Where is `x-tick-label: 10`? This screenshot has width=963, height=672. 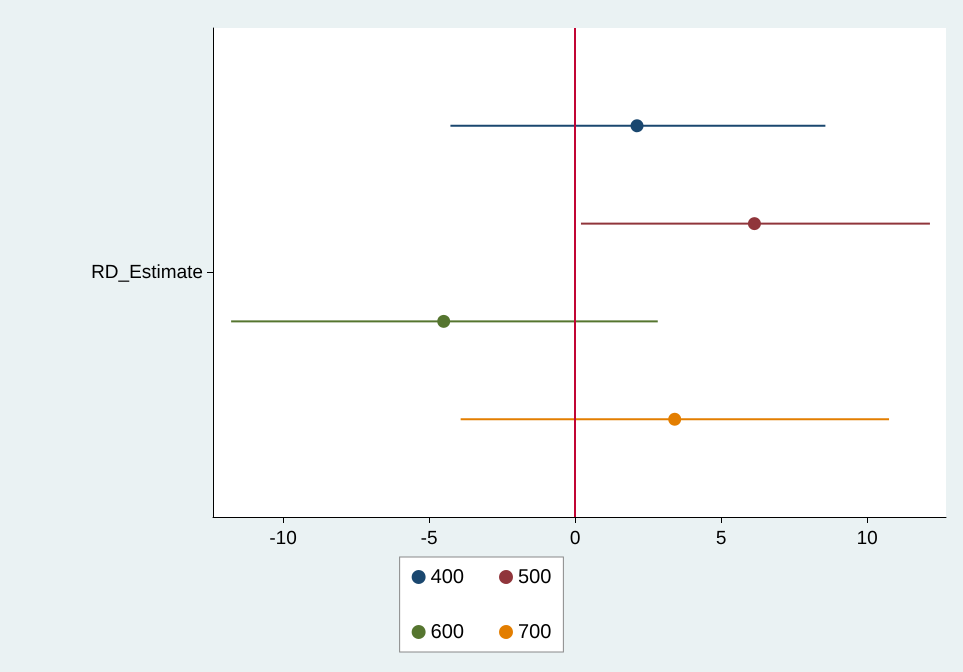 x-tick-label: 10 is located at coordinates (867, 538).